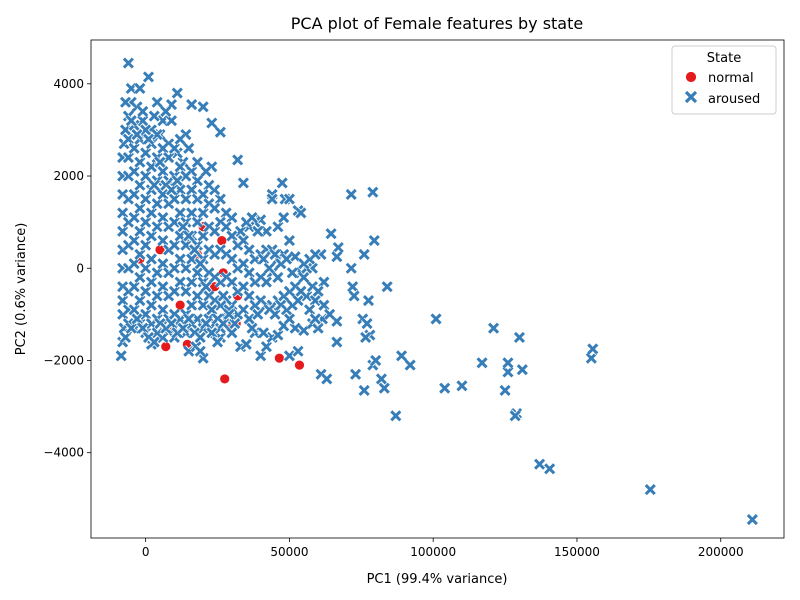 The height and width of the screenshot is (600, 800). I want to click on x-tick-label: 150000, so click(577, 552).